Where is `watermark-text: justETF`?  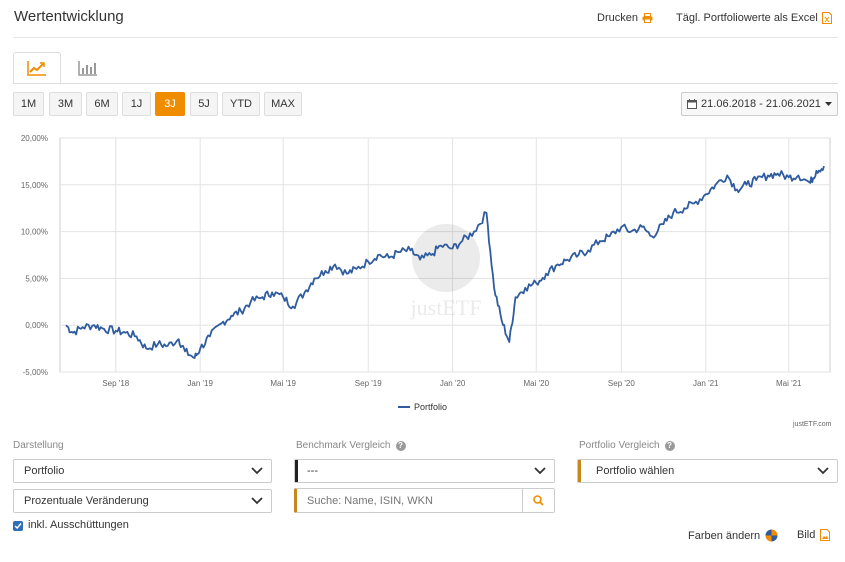
watermark-text: justETF is located at coordinates (446, 307).